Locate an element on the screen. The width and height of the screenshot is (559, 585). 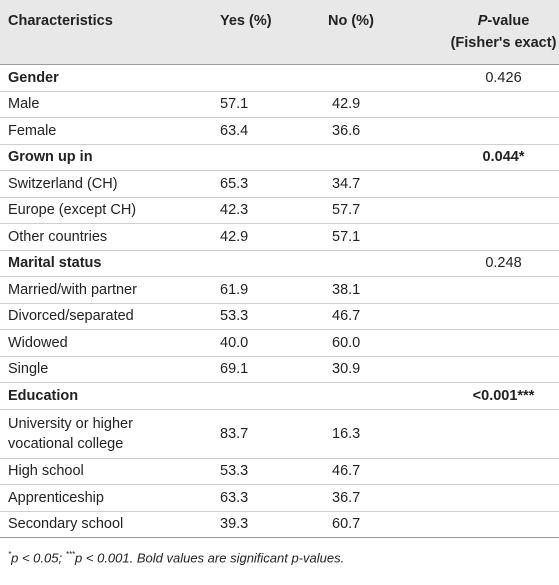
table-row: Secondary school 39.3 60.7 is located at coordinates (279, 524).